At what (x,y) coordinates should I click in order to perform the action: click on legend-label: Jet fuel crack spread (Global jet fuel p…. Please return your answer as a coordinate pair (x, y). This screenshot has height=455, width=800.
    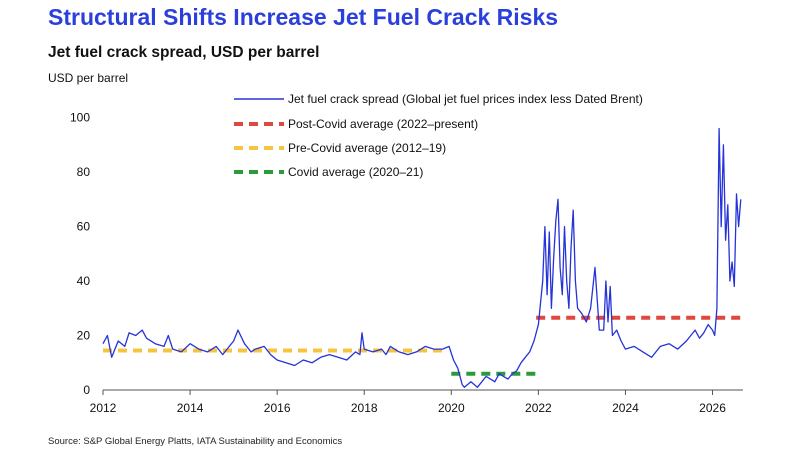
    Looking at the image, I should click on (465, 99).